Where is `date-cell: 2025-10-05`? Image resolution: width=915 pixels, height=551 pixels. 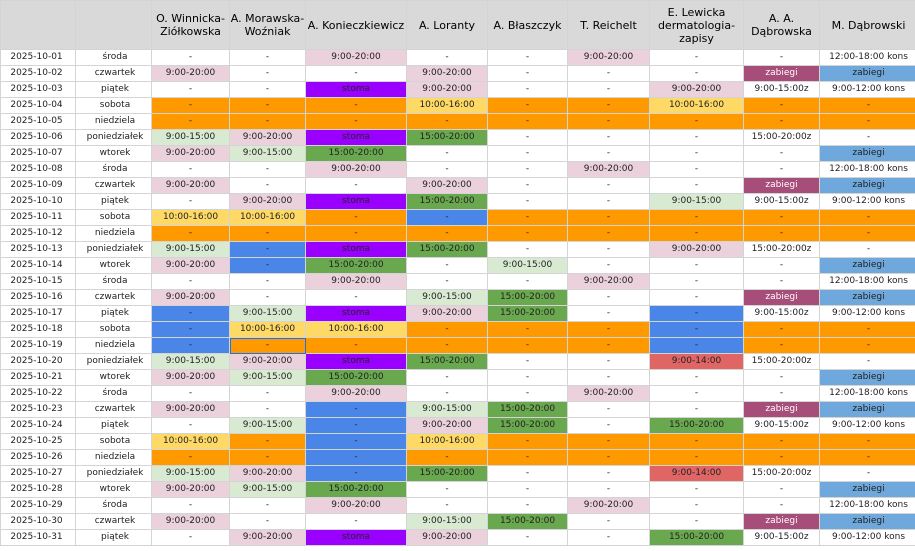
date-cell: 2025-10-05 is located at coordinates (38, 121).